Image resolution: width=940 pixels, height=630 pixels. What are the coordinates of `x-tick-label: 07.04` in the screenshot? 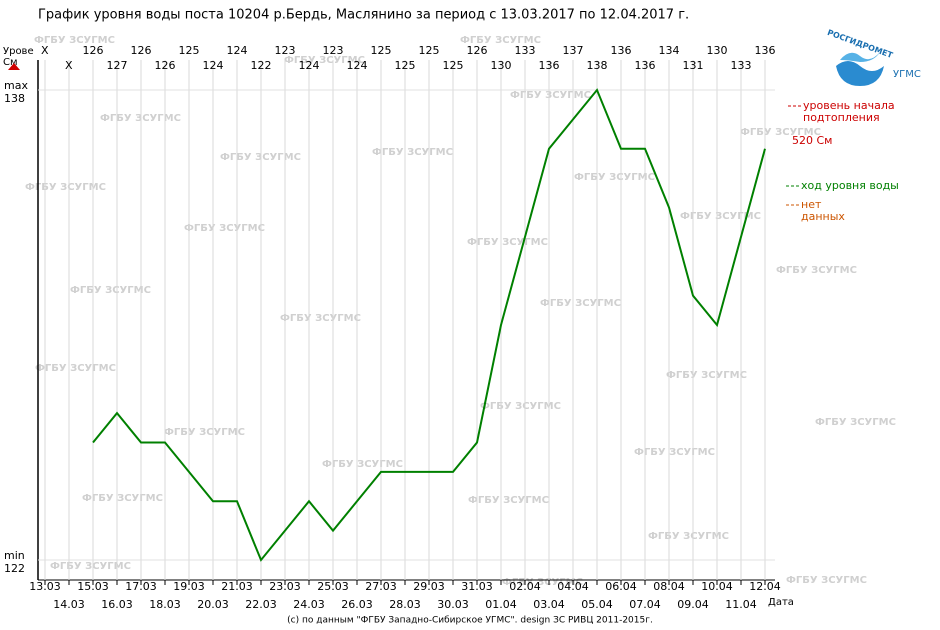 It's located at (645, 604).